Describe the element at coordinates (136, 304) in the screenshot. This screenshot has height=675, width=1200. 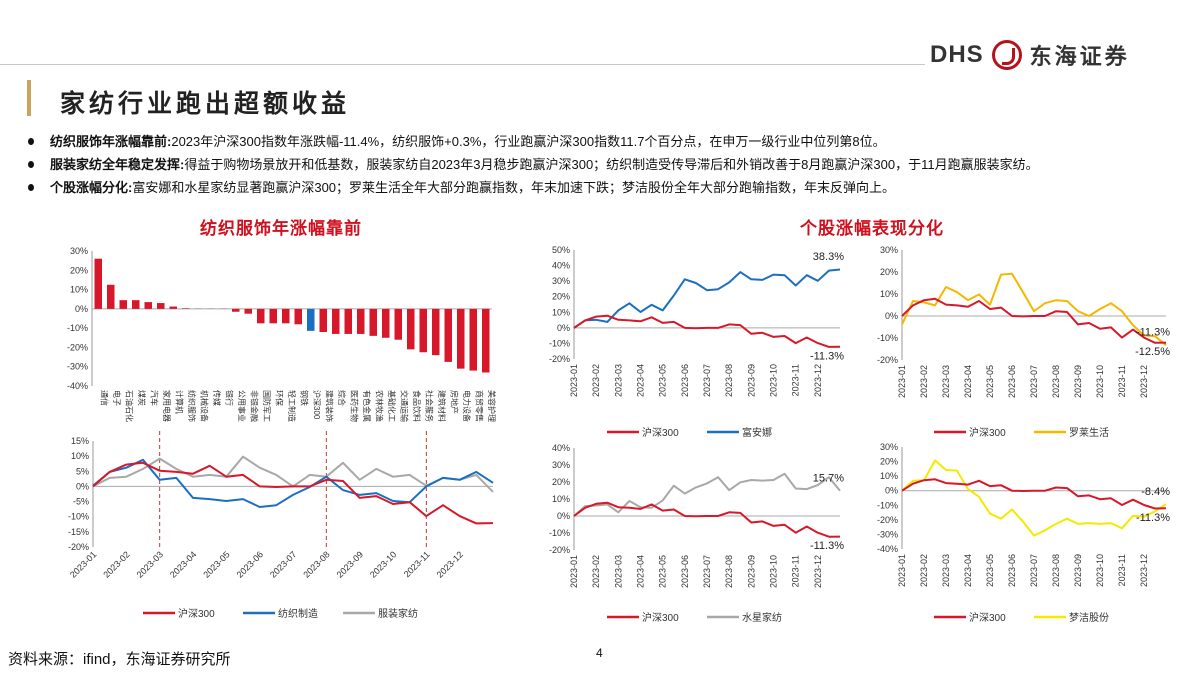
I see `bar-煤炭` at that location.